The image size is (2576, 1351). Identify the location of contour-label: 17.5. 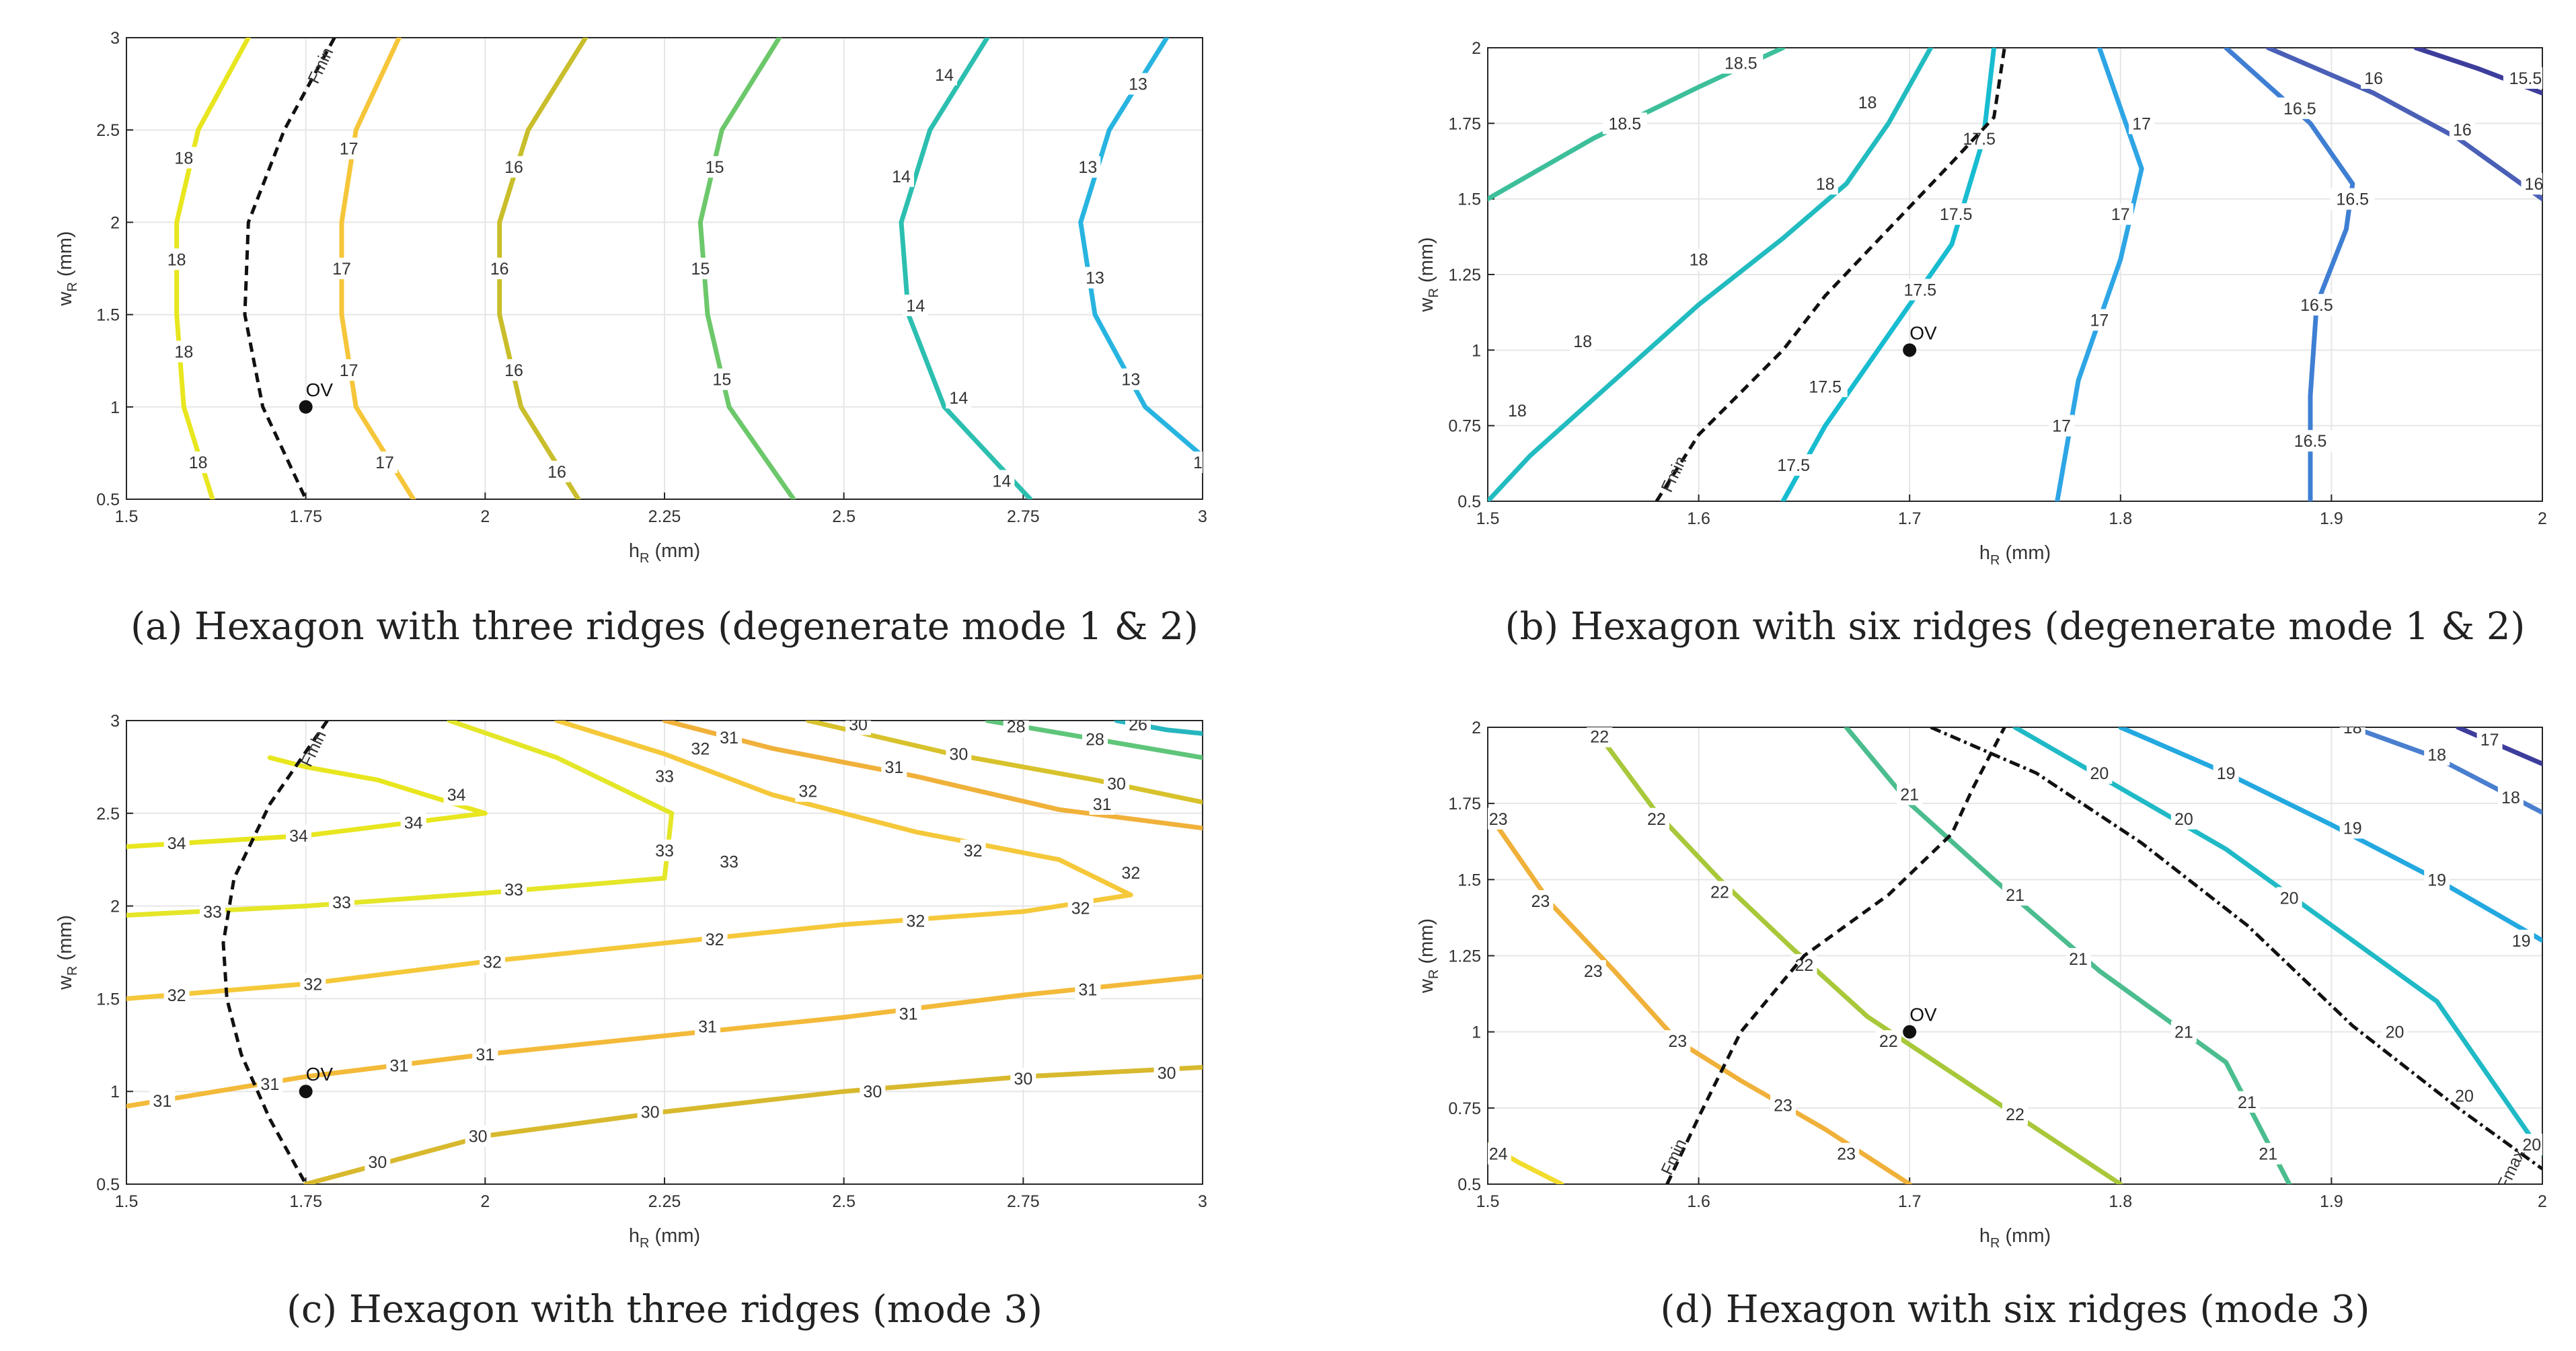
(1825, 386).